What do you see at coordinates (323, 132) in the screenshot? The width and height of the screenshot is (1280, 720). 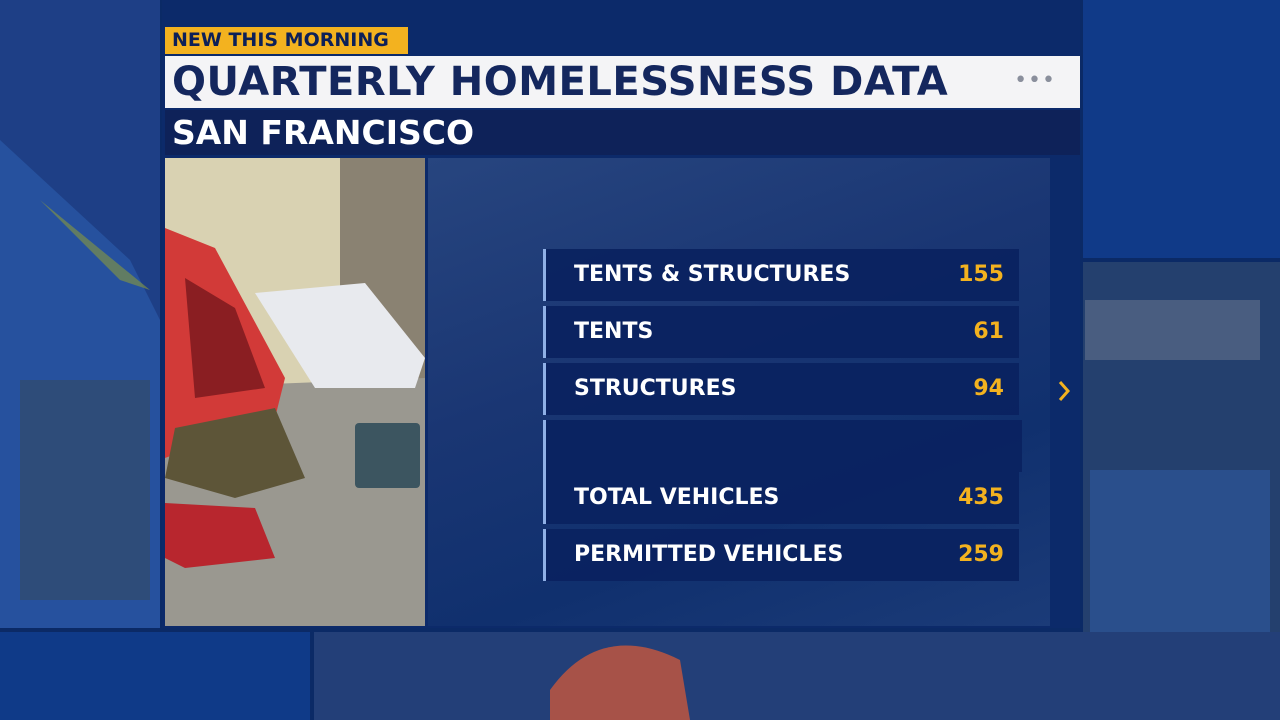 I see `subtitle: SAN FRANCISCO` at bounding box center [323, 132].